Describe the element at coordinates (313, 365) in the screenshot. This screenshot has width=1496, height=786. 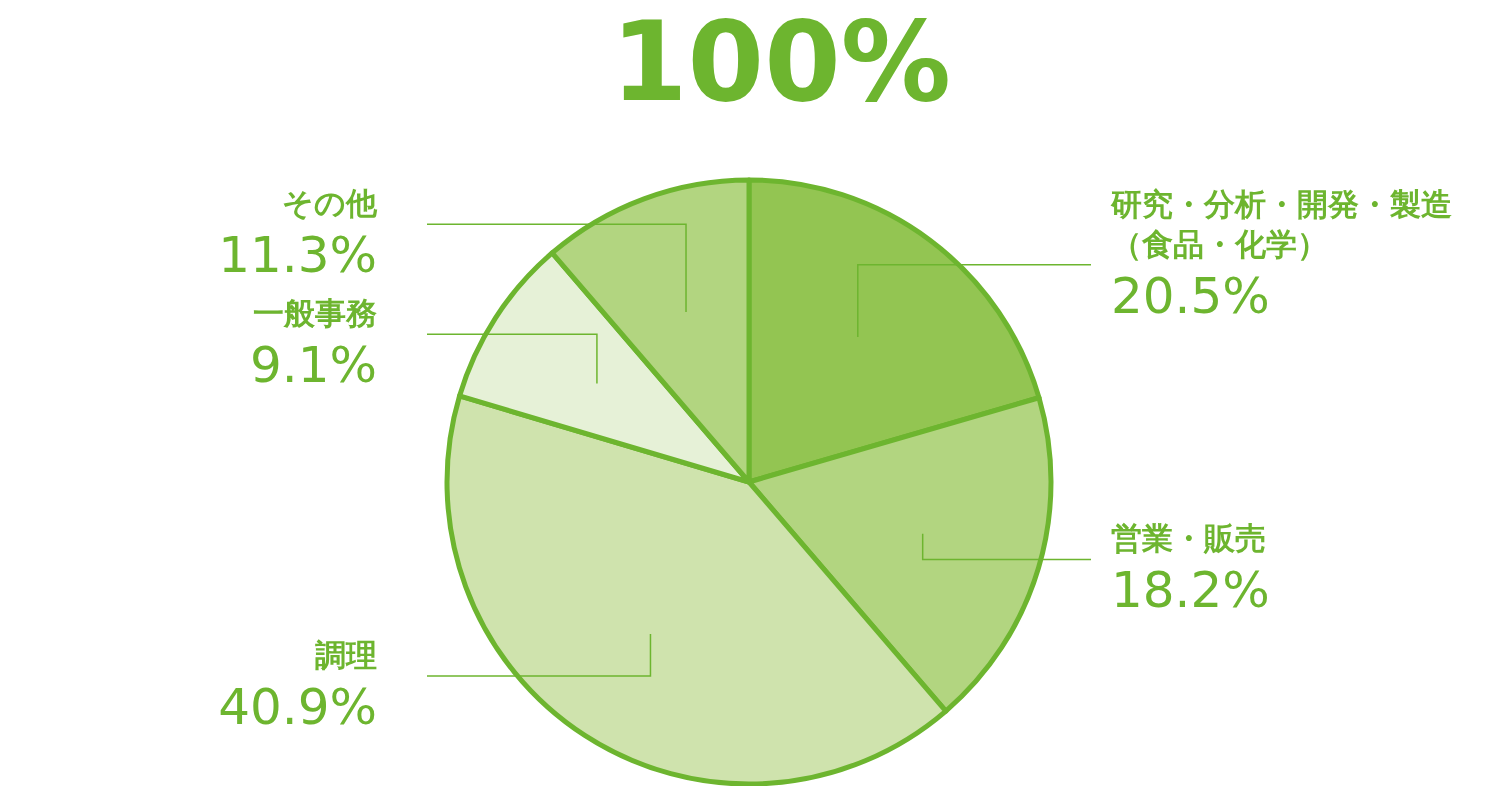
I see `data-label: 9.1%` at that location.